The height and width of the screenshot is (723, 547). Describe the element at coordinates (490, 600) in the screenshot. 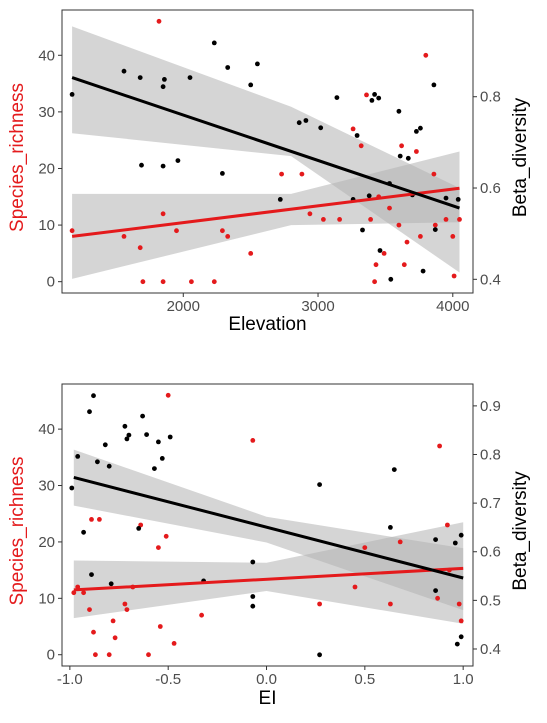

I see `y-right-tick-label: 0.5` at that location.